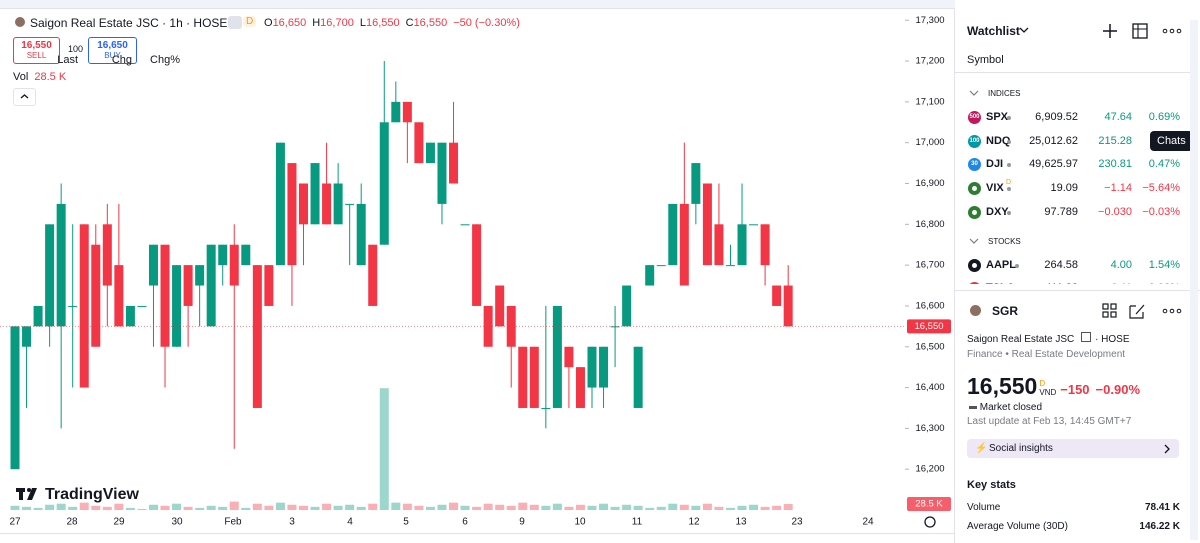 This screenshot has height=543, width=1200. What do you see at coordinates (995, 164) in the screenshot?
I see `symbol: DJI` at bounding box center [995, 164].